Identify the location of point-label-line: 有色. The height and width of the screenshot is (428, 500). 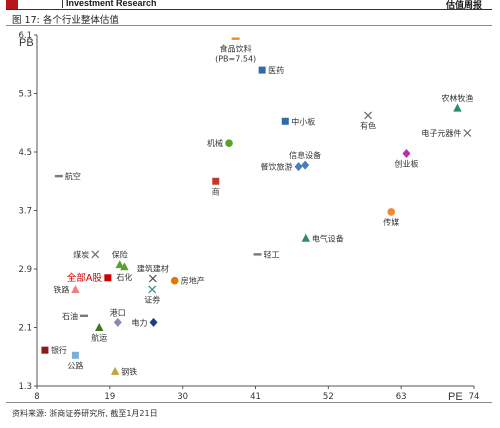
(368, 125).